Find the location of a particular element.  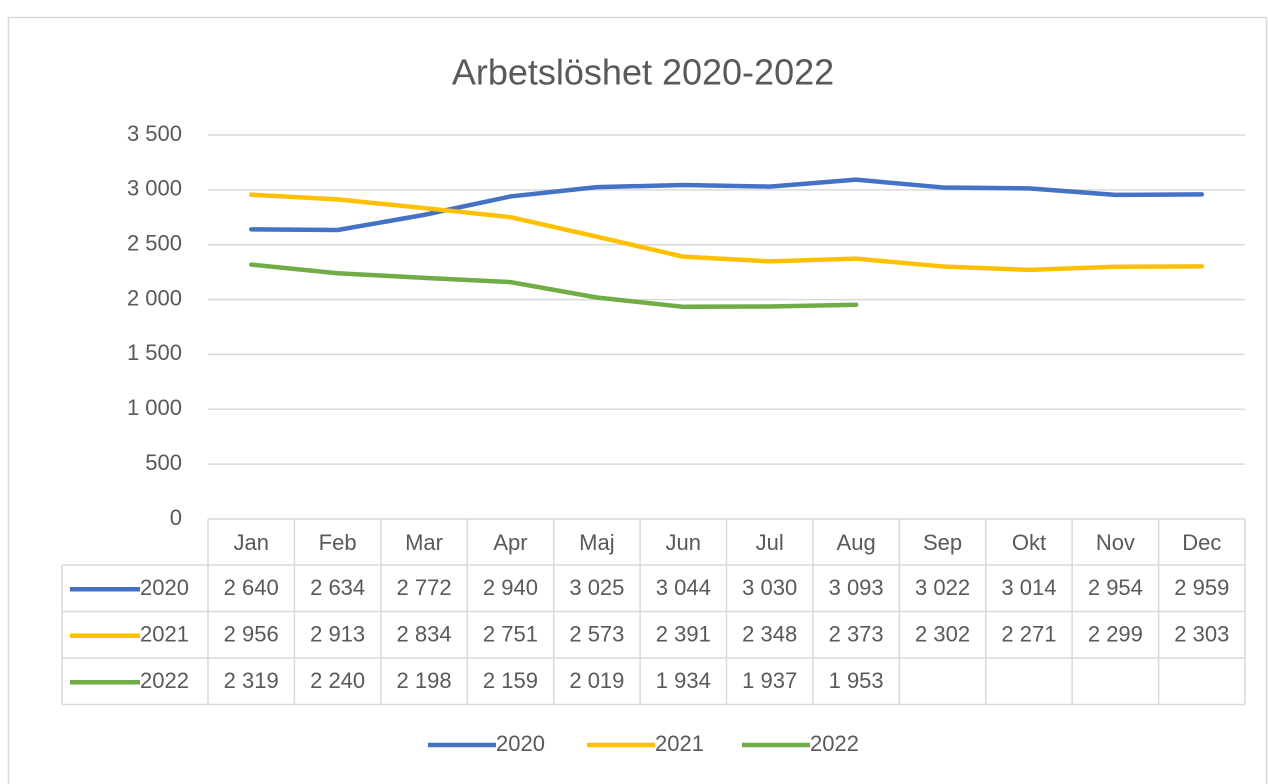

data-label: 2 303 is located at coordinates (1201, 634).